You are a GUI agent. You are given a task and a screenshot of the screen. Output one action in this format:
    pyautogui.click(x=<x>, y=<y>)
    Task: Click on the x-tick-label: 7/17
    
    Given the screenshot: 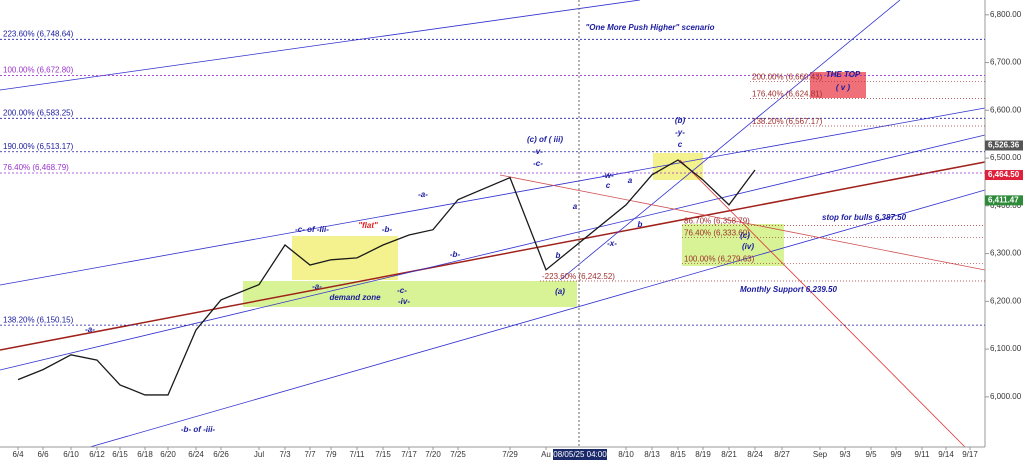 What is the action you would take?
    pyautogui.click(x=409, y=454)
    